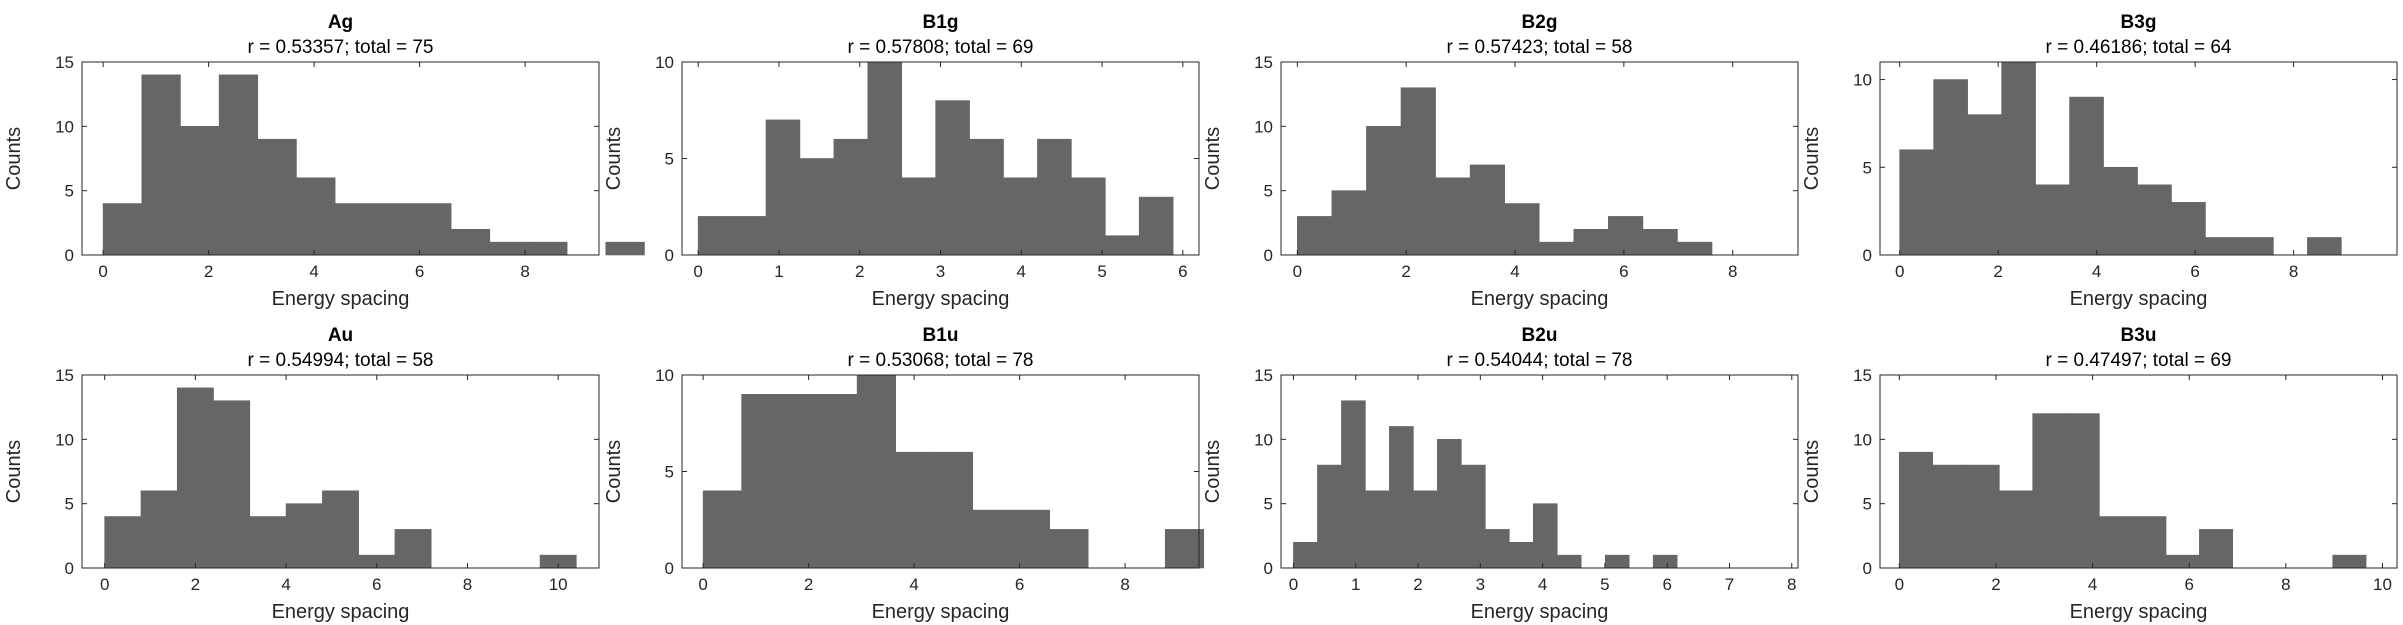 This screenshot has width=2403, height=625. I want to click on panel-subtitle: r = 0.54994; total = 58, so click(341, 360).